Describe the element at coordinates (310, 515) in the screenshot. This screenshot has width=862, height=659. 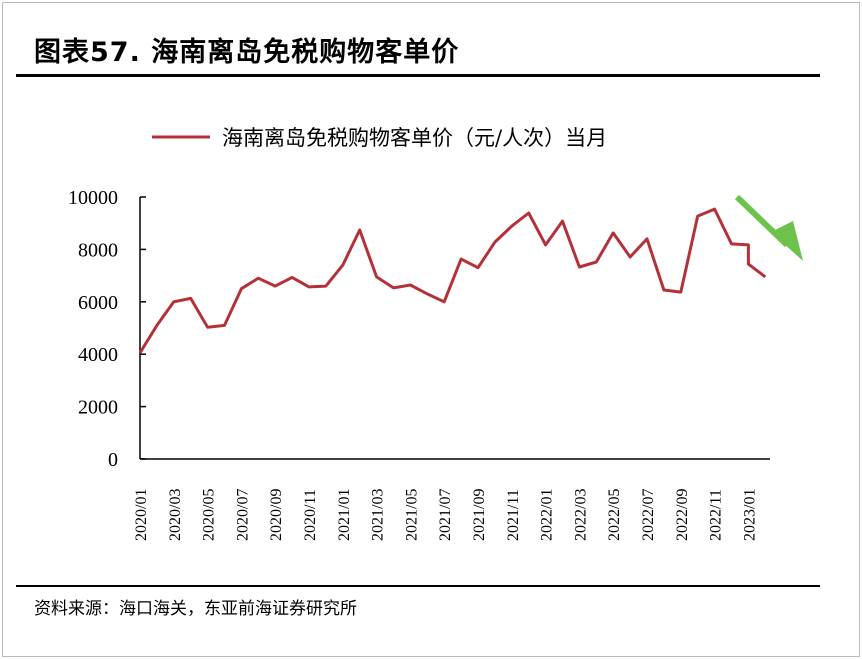
I see `x-tick-label: 2020/11` at that location.